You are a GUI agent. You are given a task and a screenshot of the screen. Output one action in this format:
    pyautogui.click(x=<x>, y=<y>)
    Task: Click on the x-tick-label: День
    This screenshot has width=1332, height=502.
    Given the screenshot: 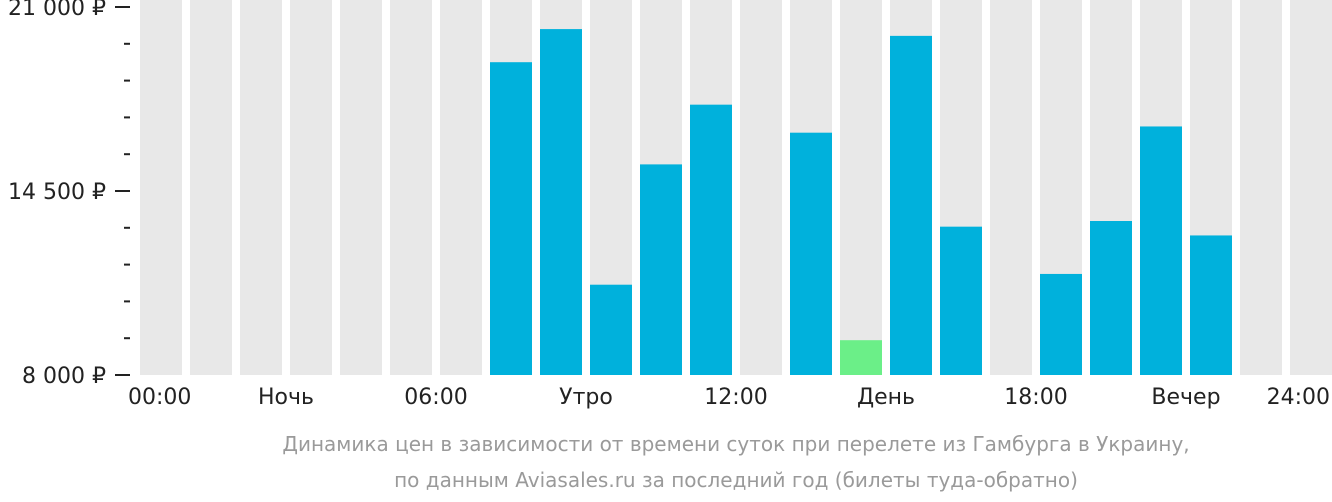 What is the action you would take?
    pyautogui.click(x=886, y=397)
    